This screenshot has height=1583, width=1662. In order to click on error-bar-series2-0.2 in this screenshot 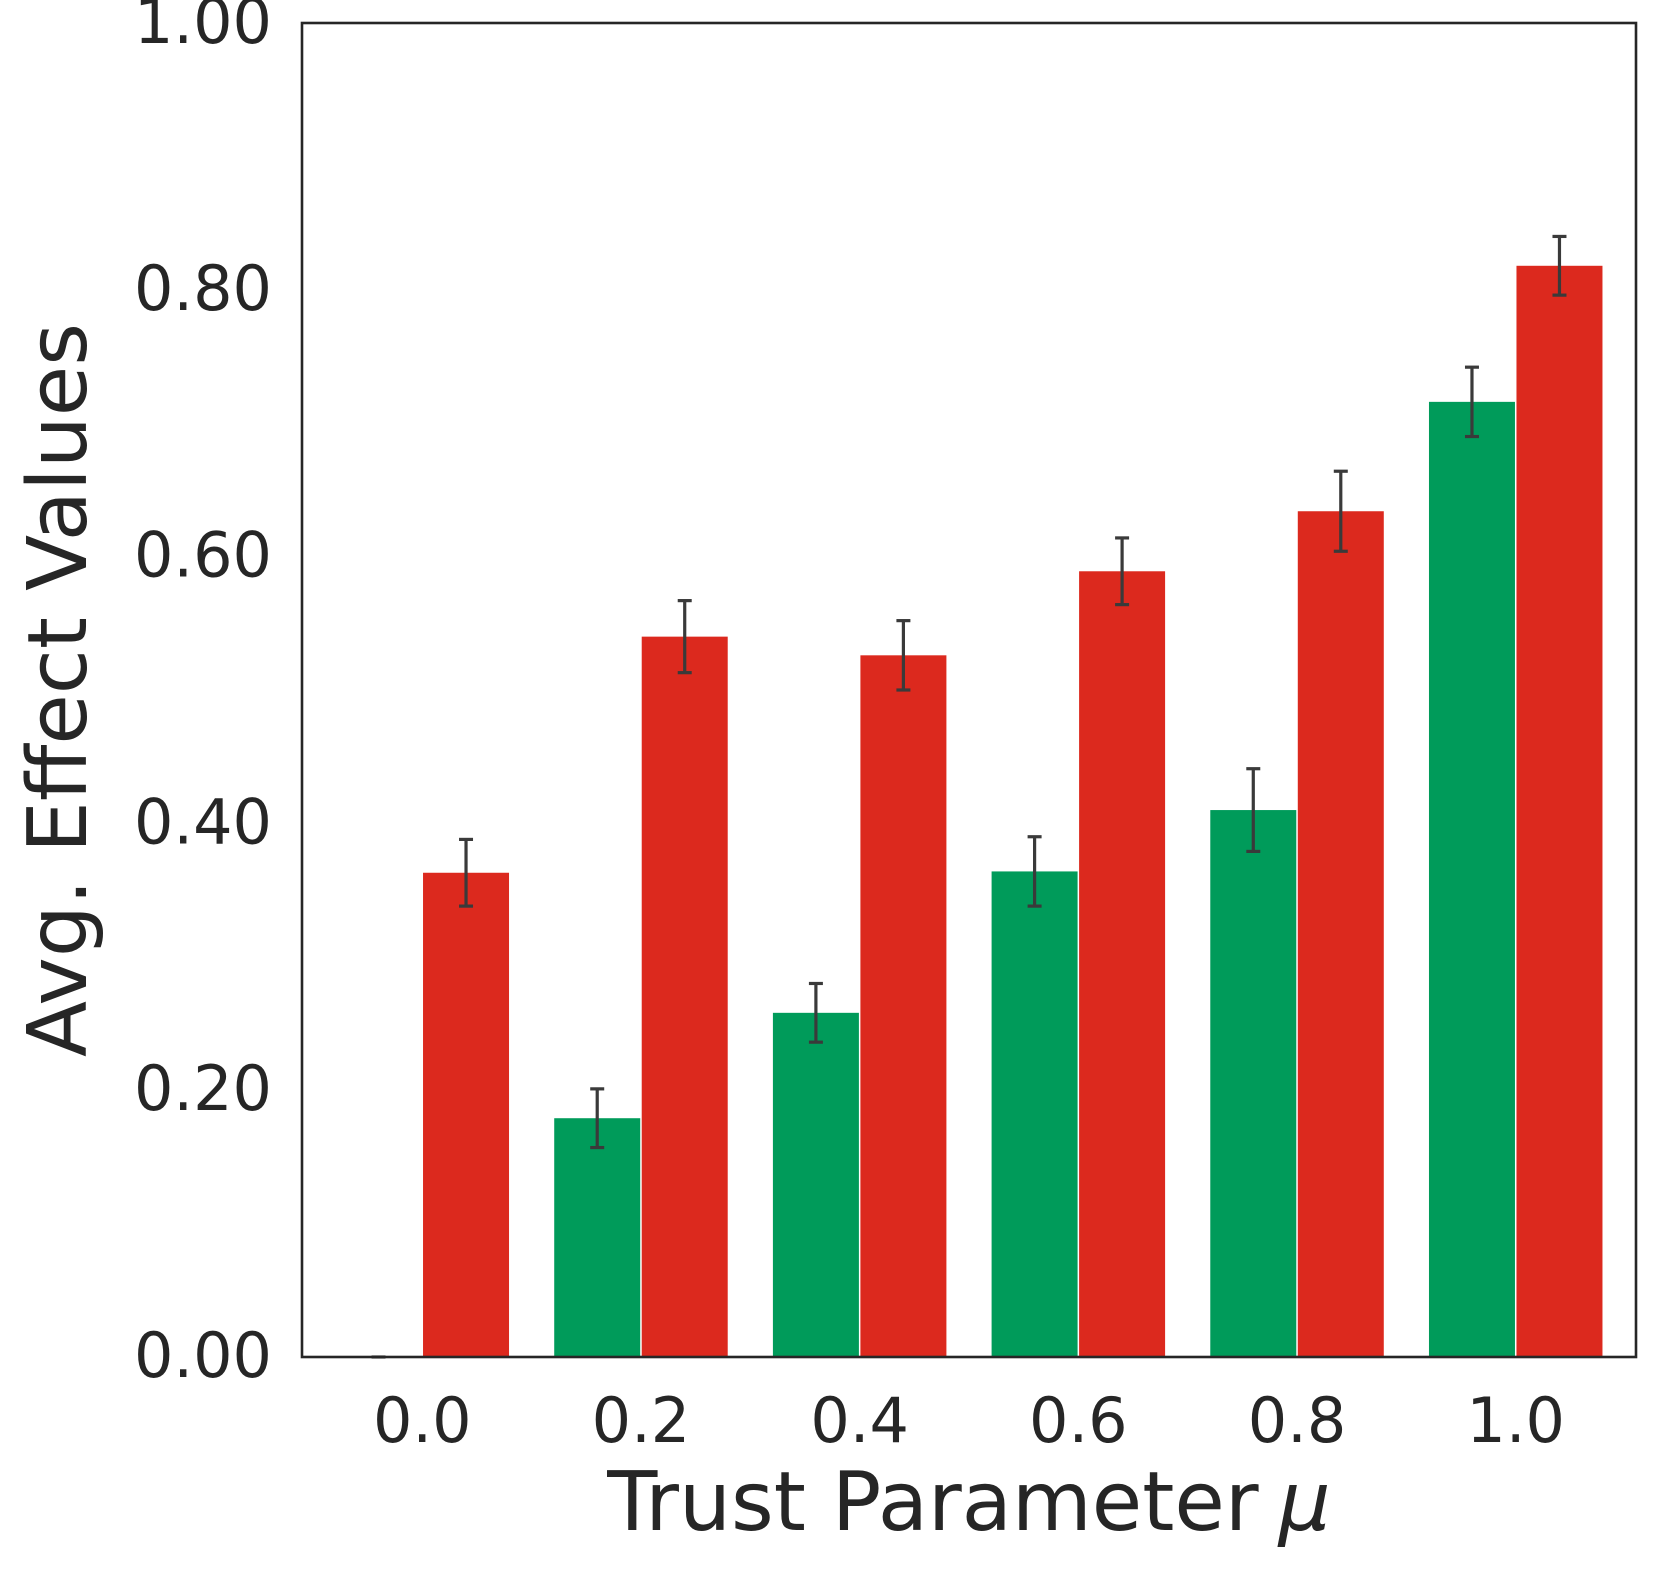, I will do `click(684, 637)`.